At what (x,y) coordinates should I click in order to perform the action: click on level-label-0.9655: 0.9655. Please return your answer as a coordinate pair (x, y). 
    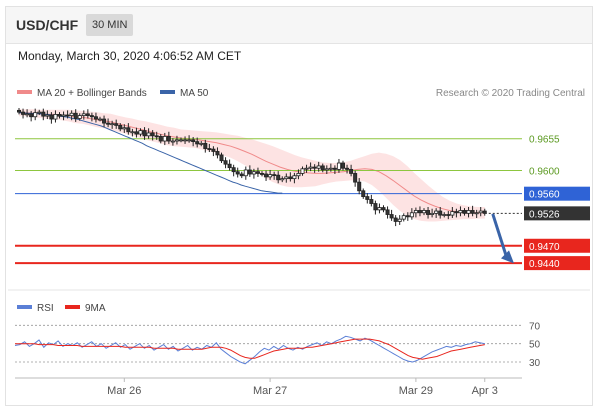
    Looking at the image, I should click on (544, 140).